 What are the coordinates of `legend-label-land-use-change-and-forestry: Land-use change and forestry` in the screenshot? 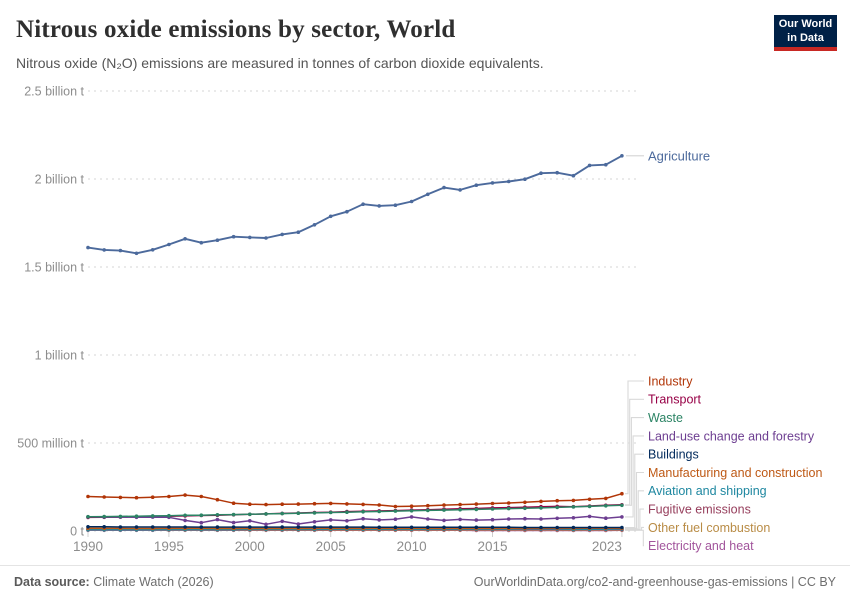 It's located at (731, 436).